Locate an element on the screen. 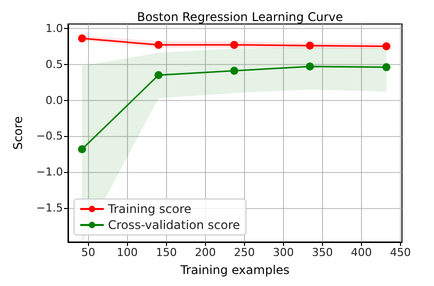 The height and width of the screenshot is (286, 434). x-tick-label: 450 is located at coordinates (400, 252).